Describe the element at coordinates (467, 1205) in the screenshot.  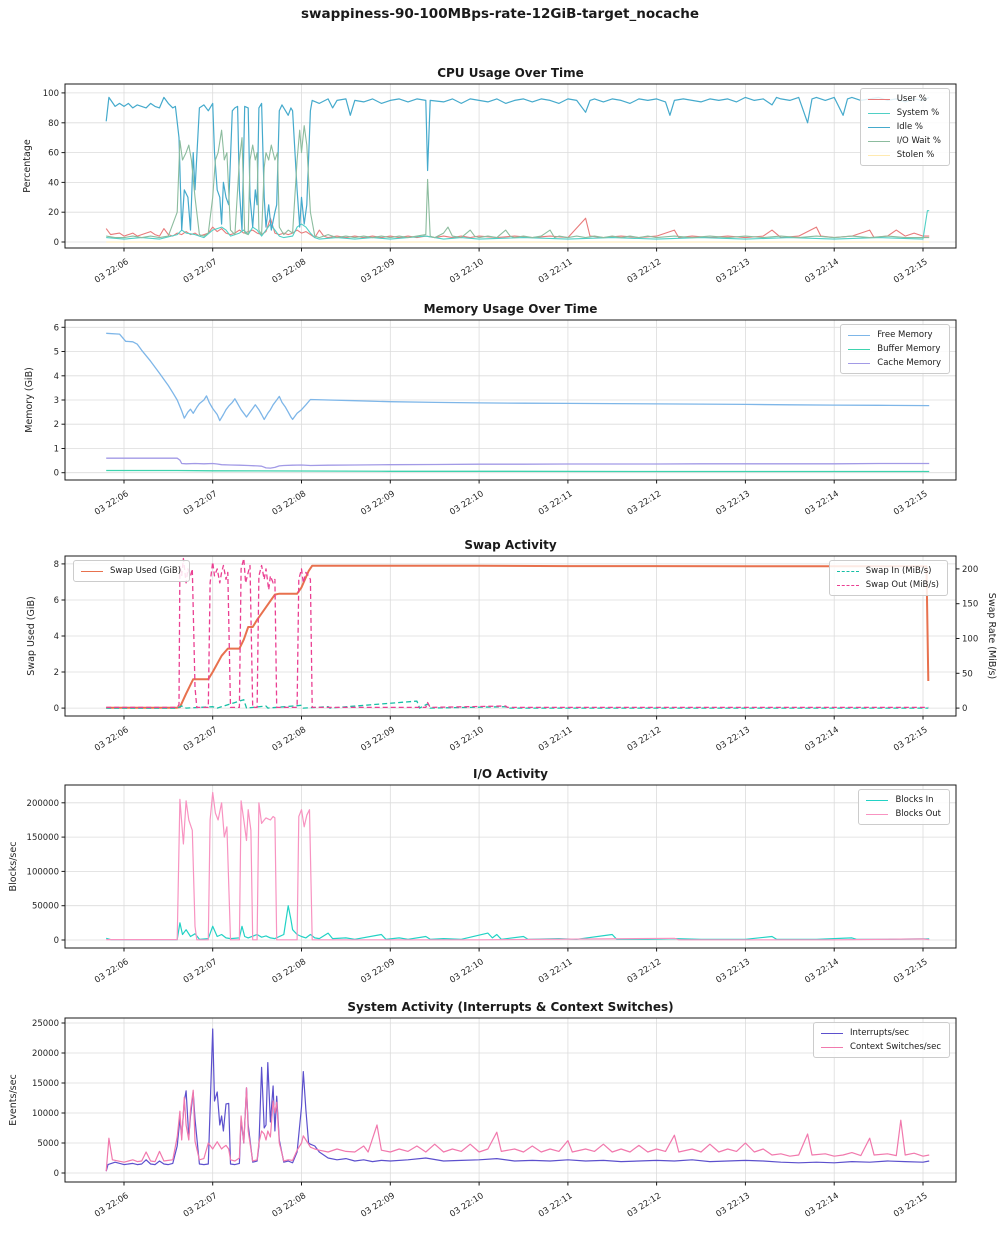
I see `x-tick-label: 03 22:10` at that location.